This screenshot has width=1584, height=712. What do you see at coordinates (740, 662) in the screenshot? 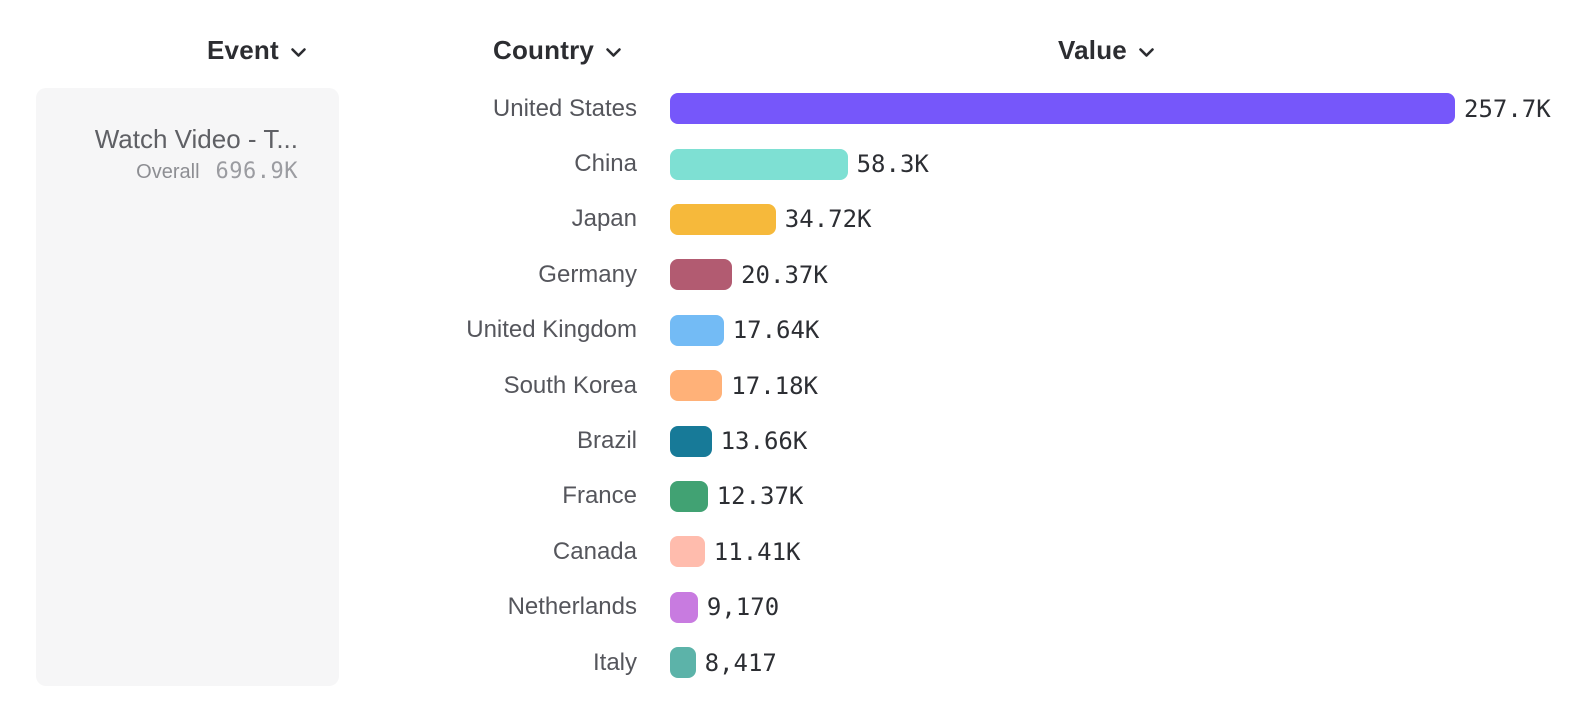
I see `value-label: 8,417` at bounding box center [740, 662].